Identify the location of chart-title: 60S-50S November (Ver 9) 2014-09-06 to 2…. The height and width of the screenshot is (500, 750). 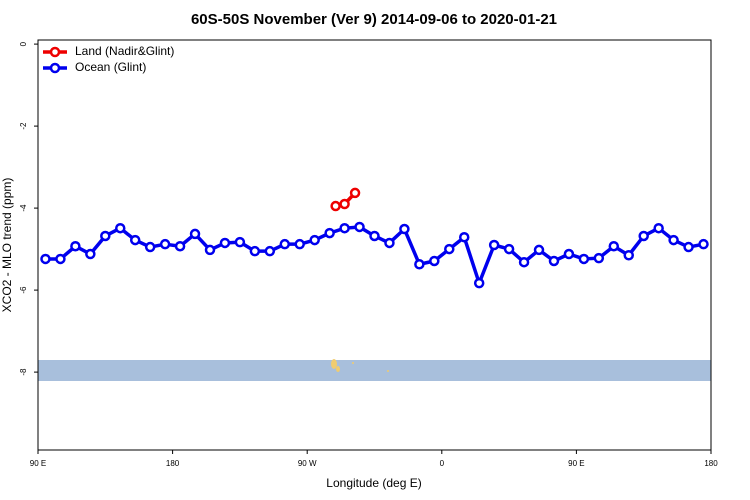
(374, 19).